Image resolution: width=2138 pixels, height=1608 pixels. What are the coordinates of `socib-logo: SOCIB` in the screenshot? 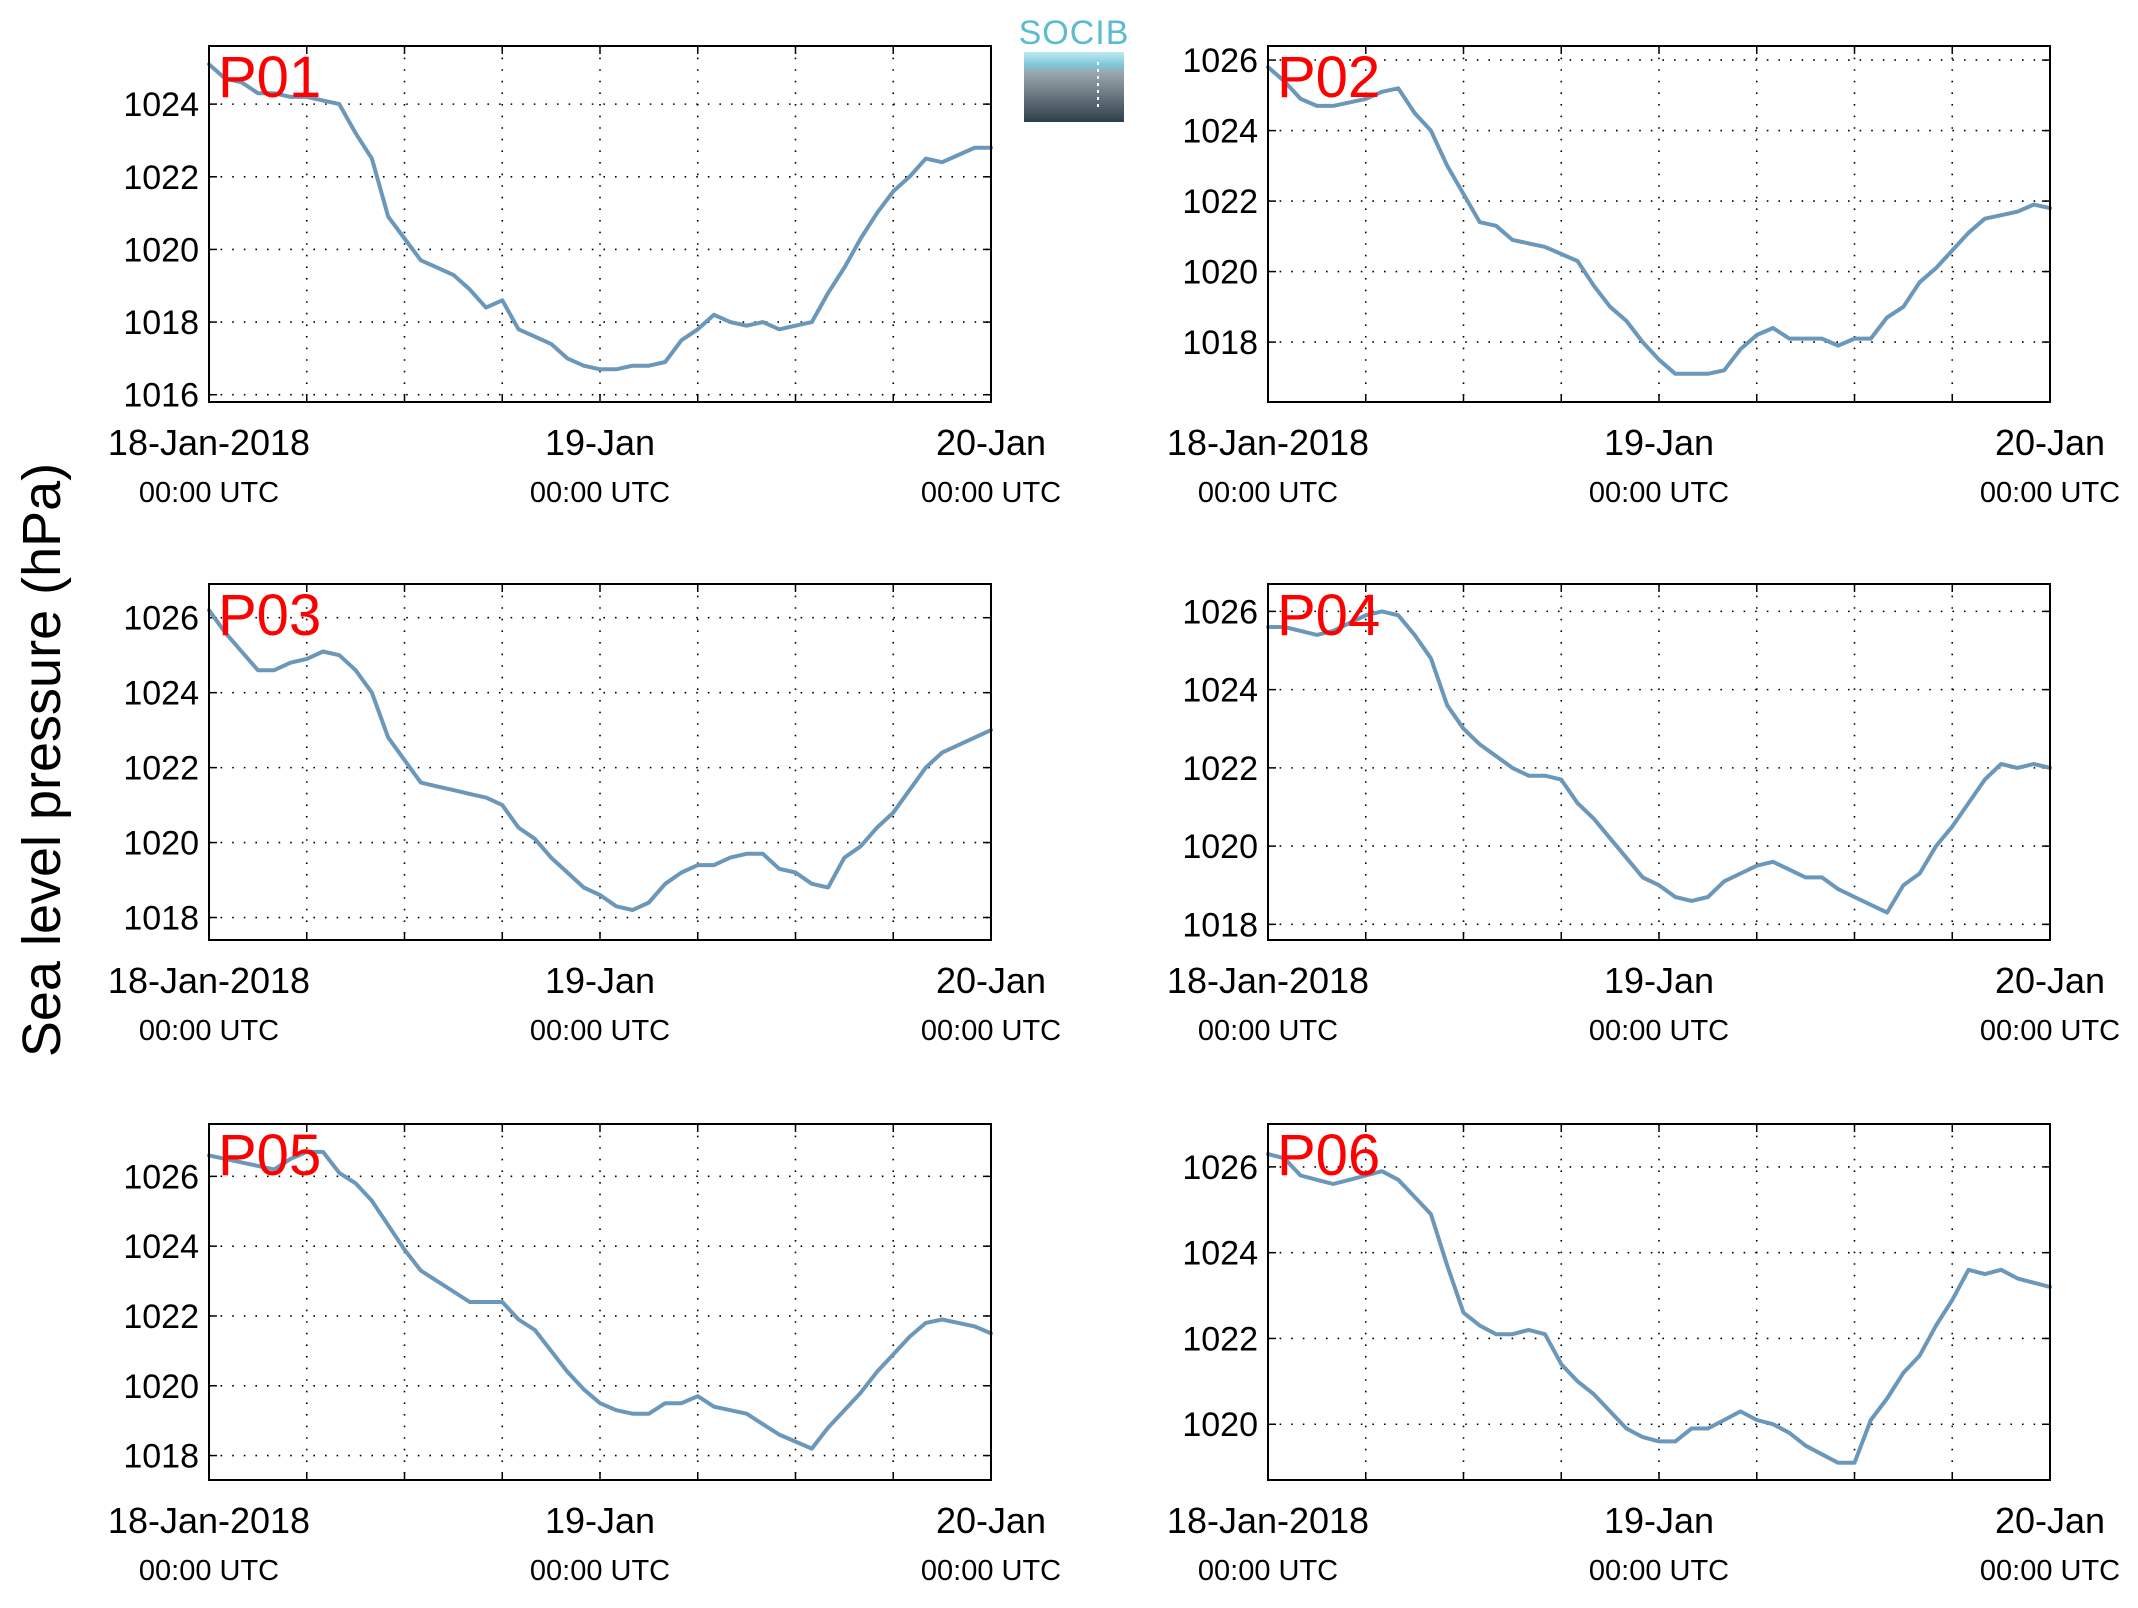 It's located at (1074, 68).